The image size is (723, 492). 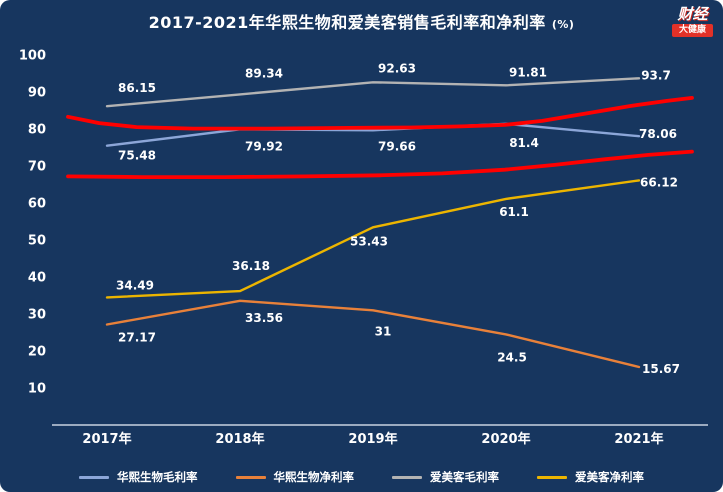 I want to click on data-label: 89.34, so click(x=264, y=73).